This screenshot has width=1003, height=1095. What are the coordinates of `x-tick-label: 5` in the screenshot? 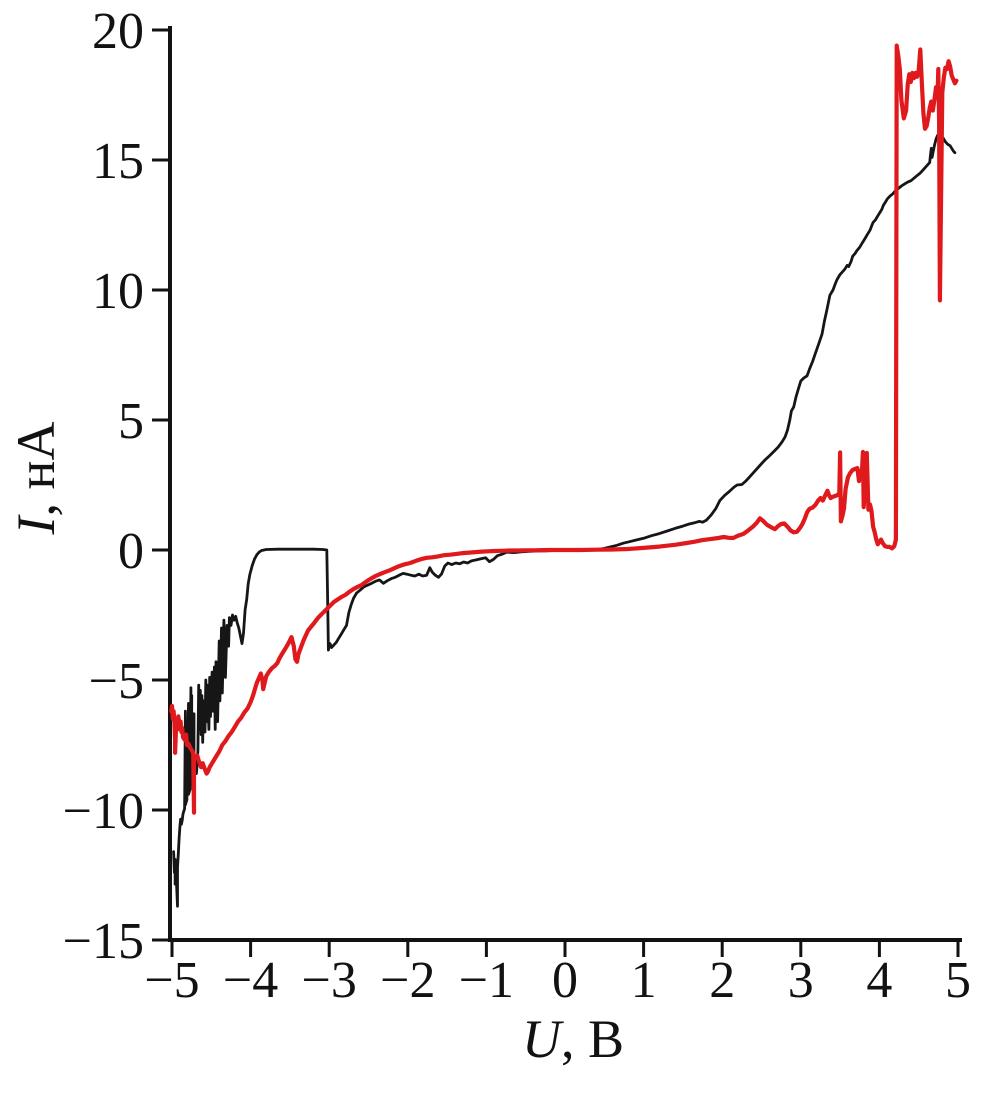 It's located at (958, 980).